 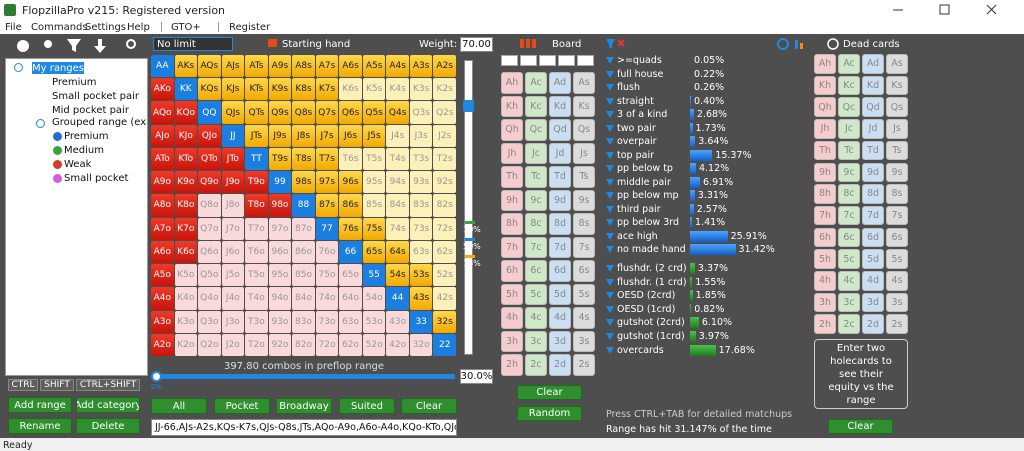 I want to click on board-card: Qs, so click(x=584, y=130).